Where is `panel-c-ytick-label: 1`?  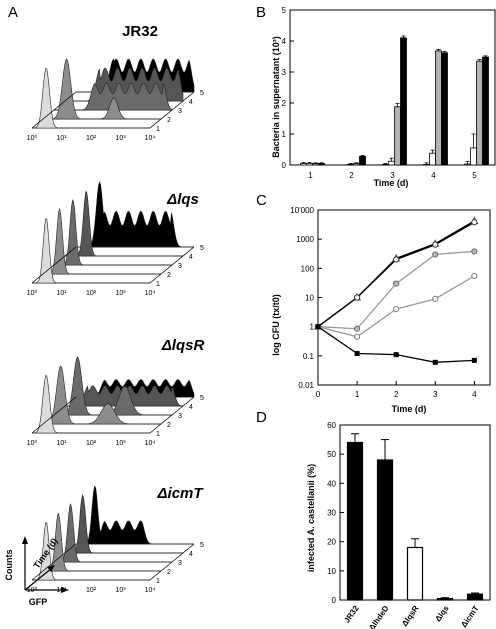
panel-c-ytick-label: 1 is located at coordinates (312, 327).